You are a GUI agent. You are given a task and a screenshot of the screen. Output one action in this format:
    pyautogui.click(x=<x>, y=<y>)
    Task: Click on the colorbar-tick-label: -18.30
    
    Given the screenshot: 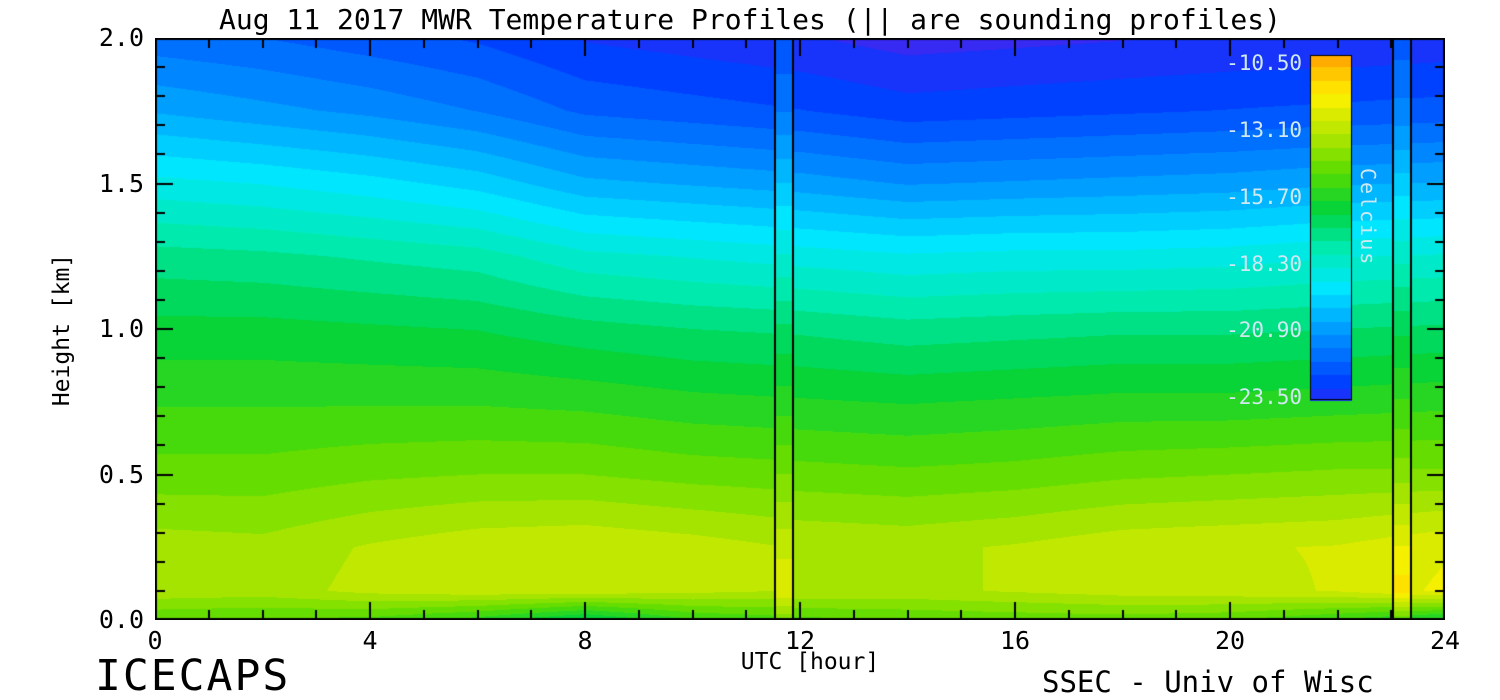 What is the action you would take?
    pyautogui.click(x=1264, y=263)
    